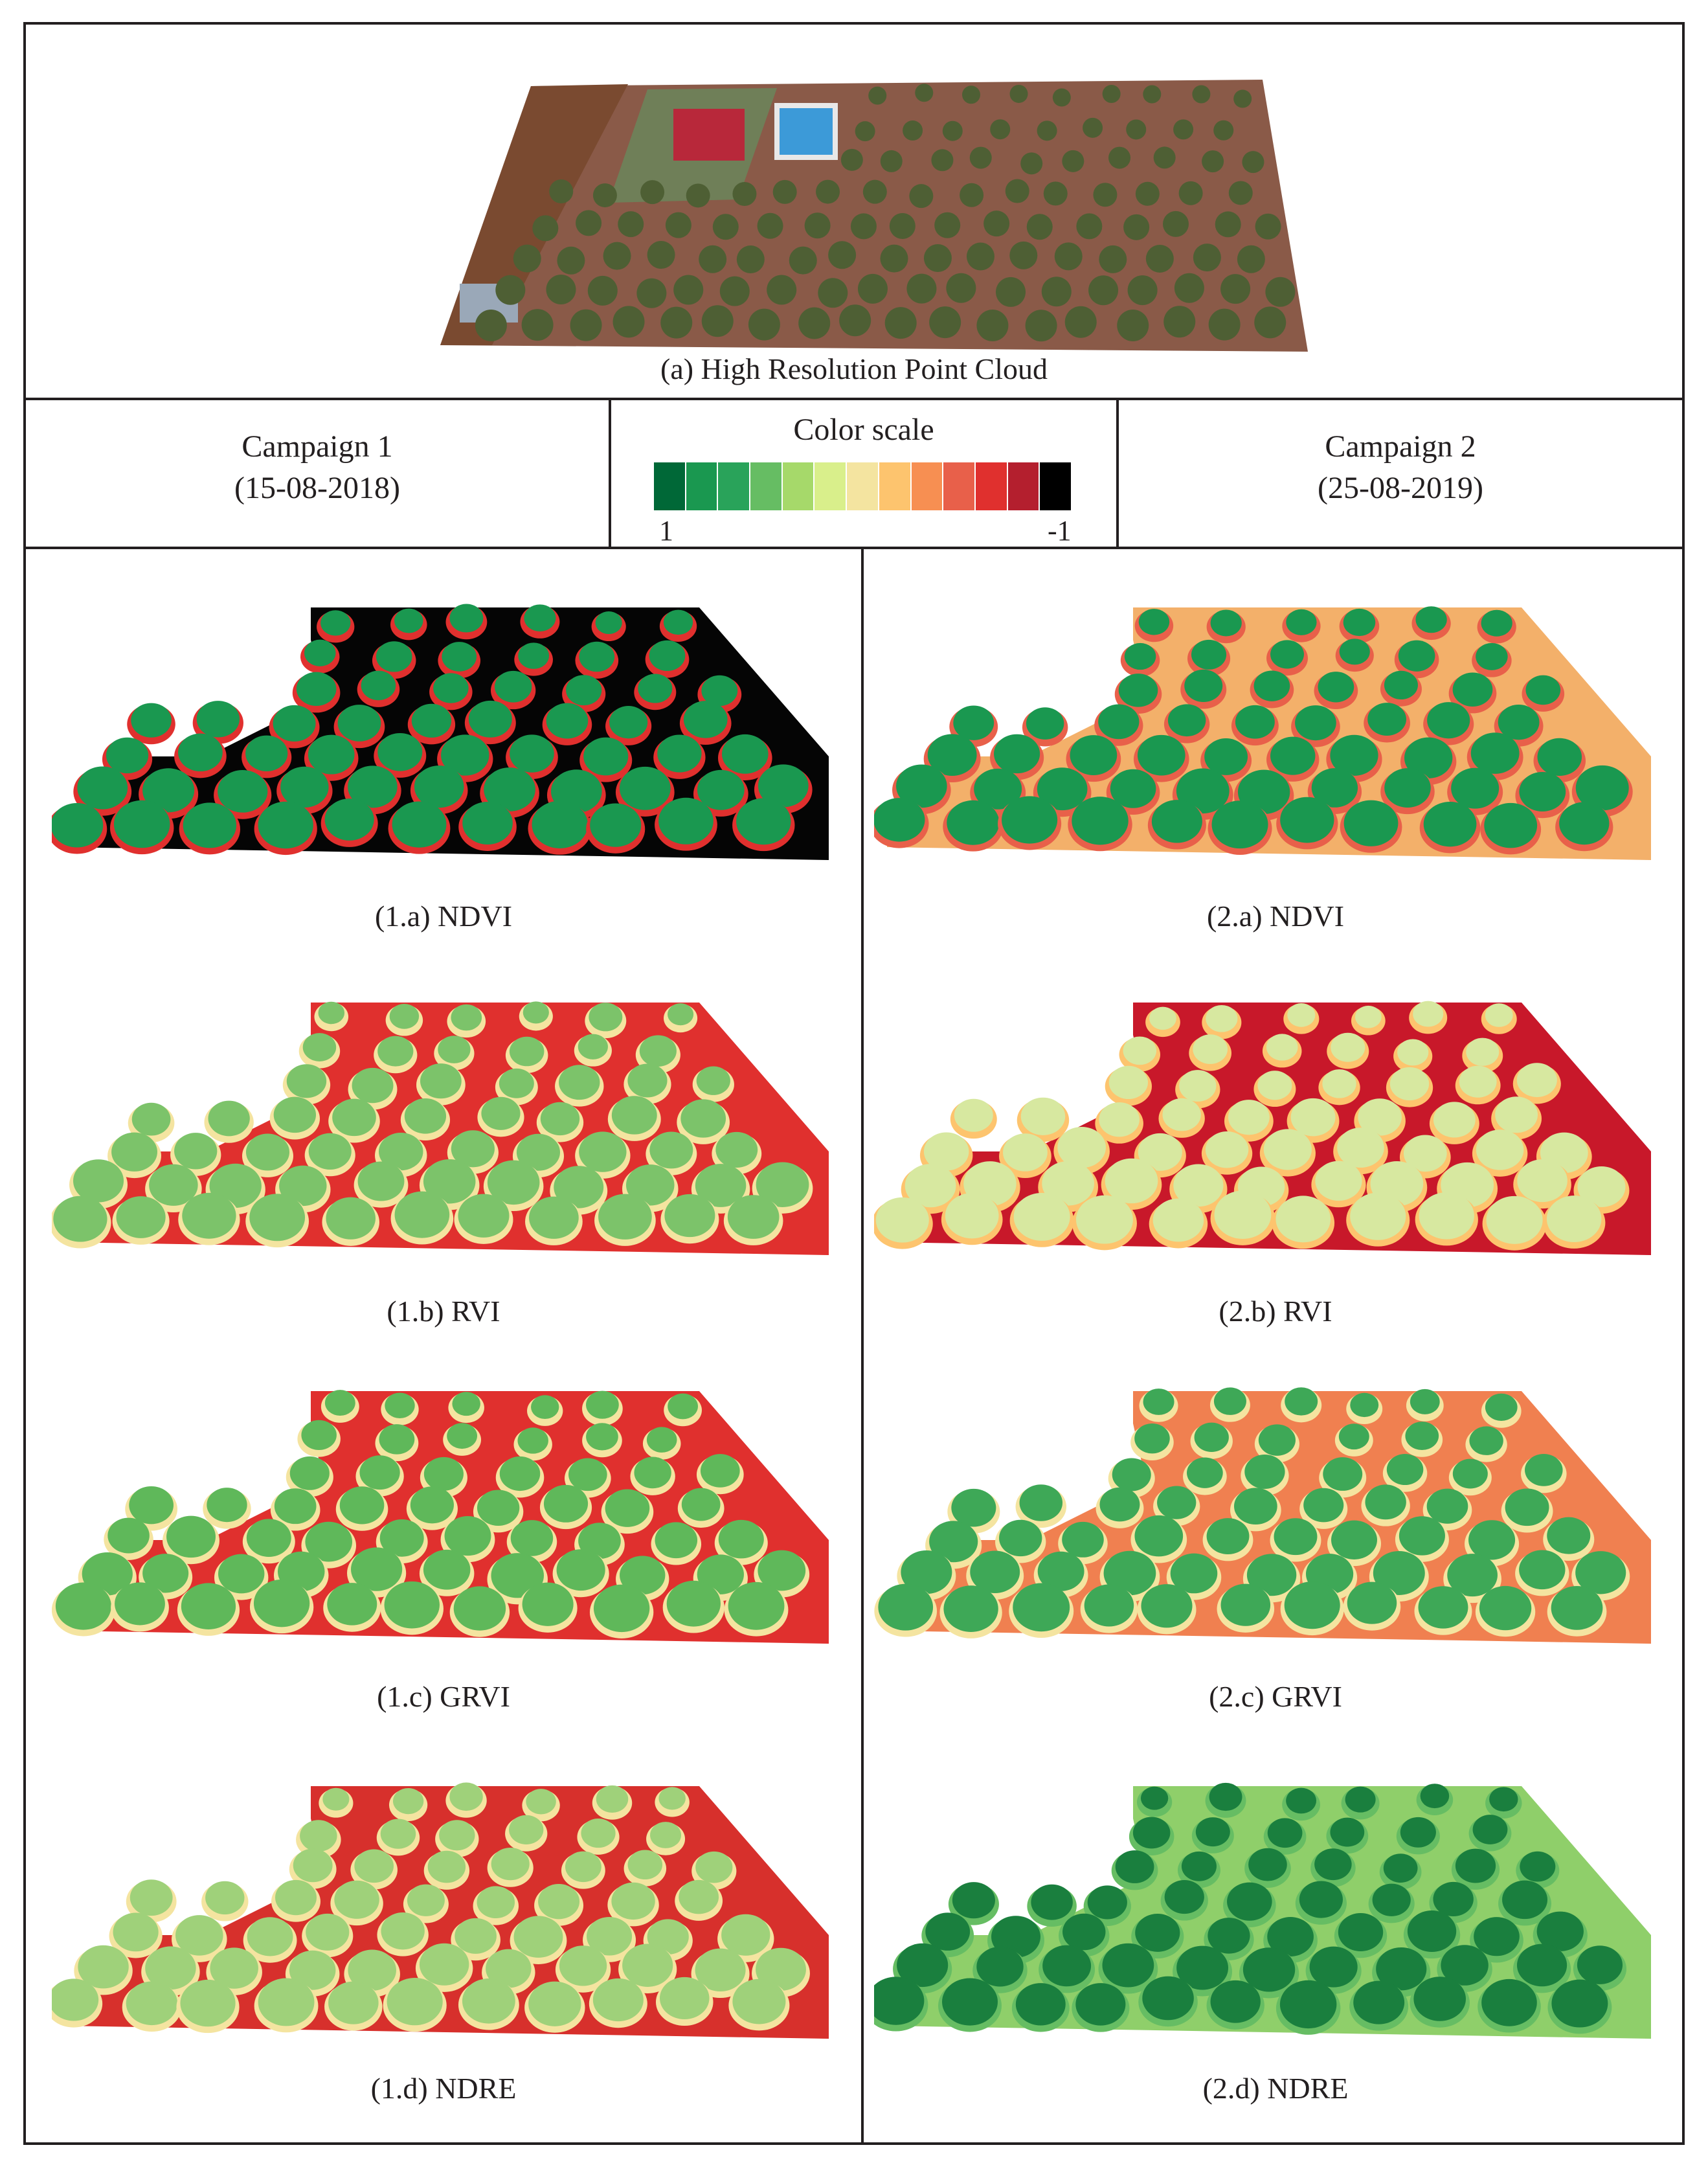 This screenshot has width=1708, height=2165. Describe the element at coordinates (927, 486) in the screenshot. I see `color-swatch` at that location.